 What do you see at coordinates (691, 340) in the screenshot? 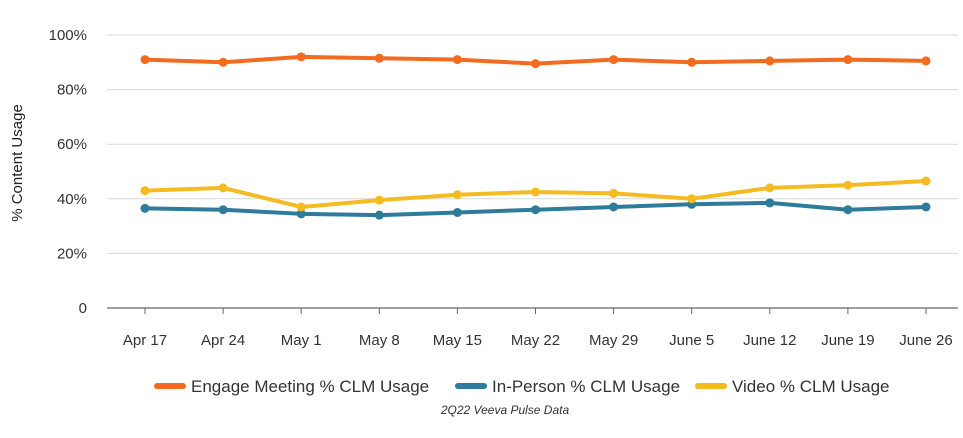
I see `x-tick-label: June 5` at bounding box center [691, 340].